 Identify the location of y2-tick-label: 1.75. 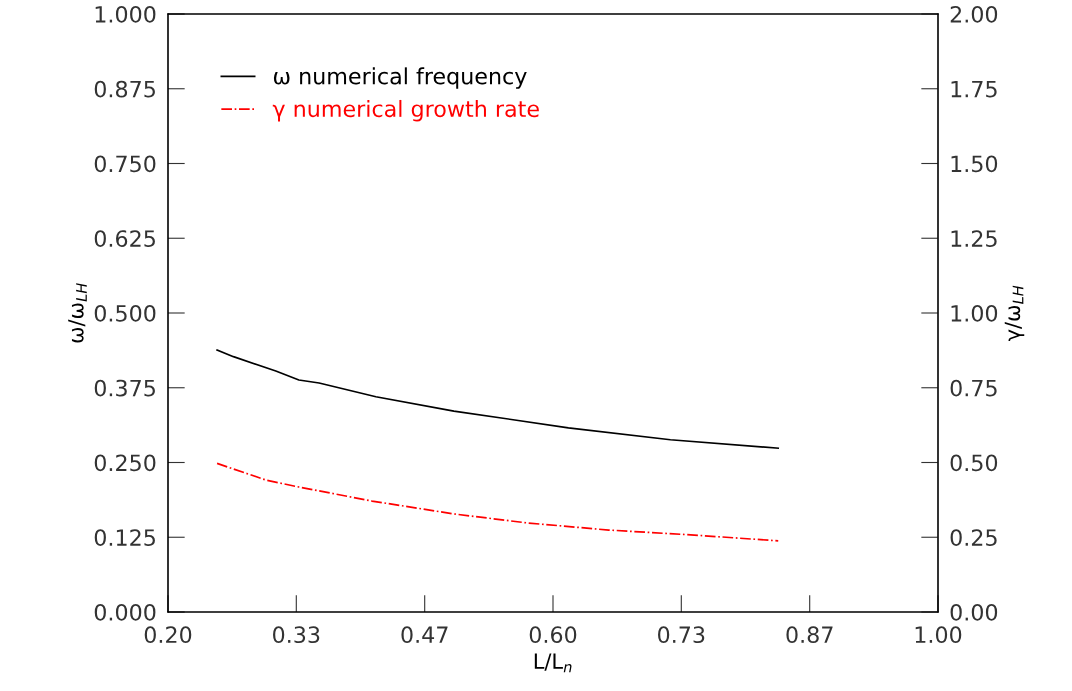
(974, 89).